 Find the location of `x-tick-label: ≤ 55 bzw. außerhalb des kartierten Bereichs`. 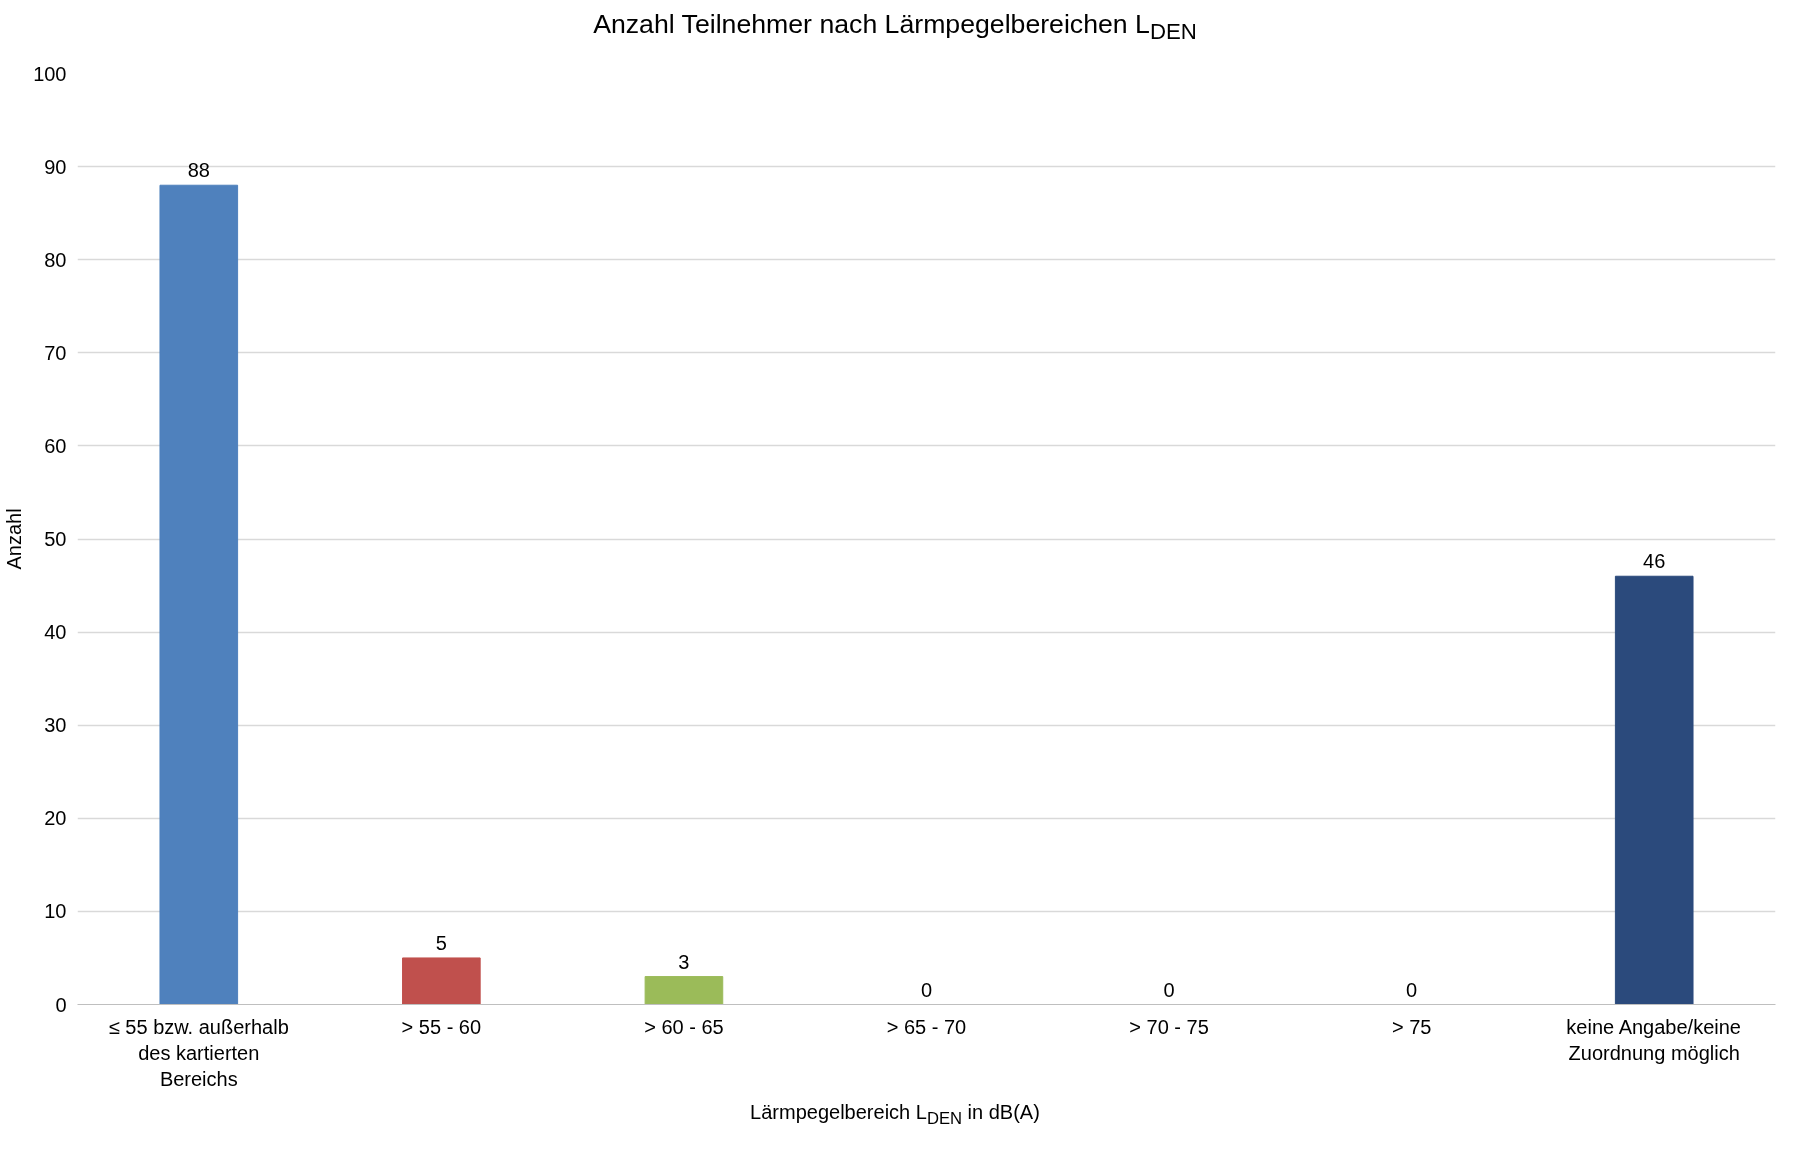

x-tick-label: ≤ 55 bzw. außerhalb des kartierten Bereichs is located at coordinates (198, 1053).